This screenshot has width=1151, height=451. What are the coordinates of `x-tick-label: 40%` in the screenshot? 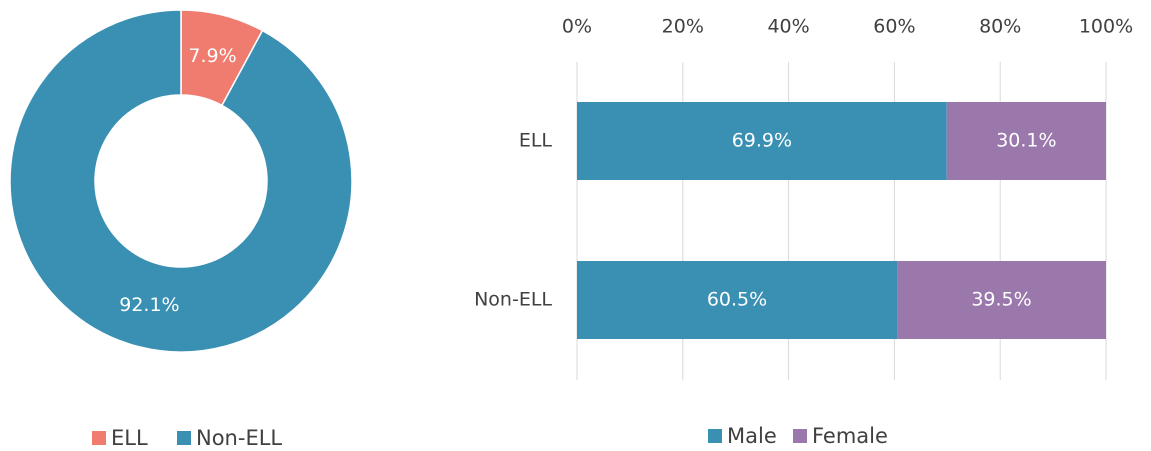 It's located at (788, 27).